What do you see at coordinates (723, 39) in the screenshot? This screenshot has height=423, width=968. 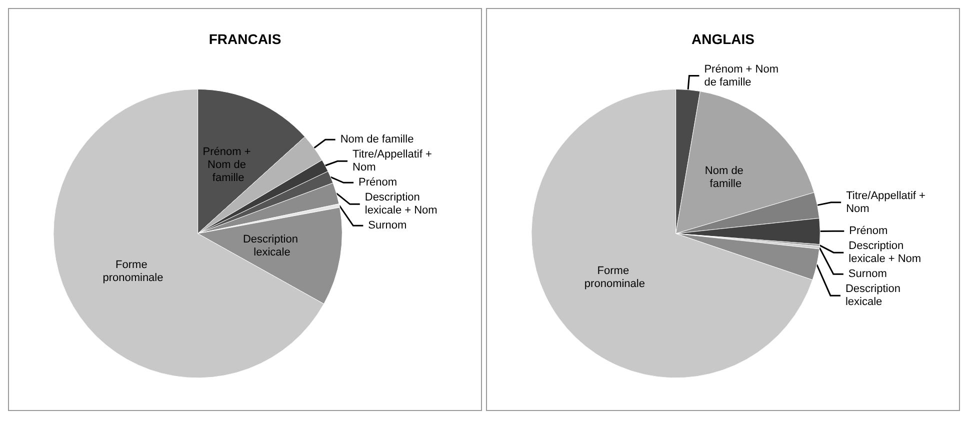 I see `chart-title: ANGLAIS` at bounding box center [723, 39].